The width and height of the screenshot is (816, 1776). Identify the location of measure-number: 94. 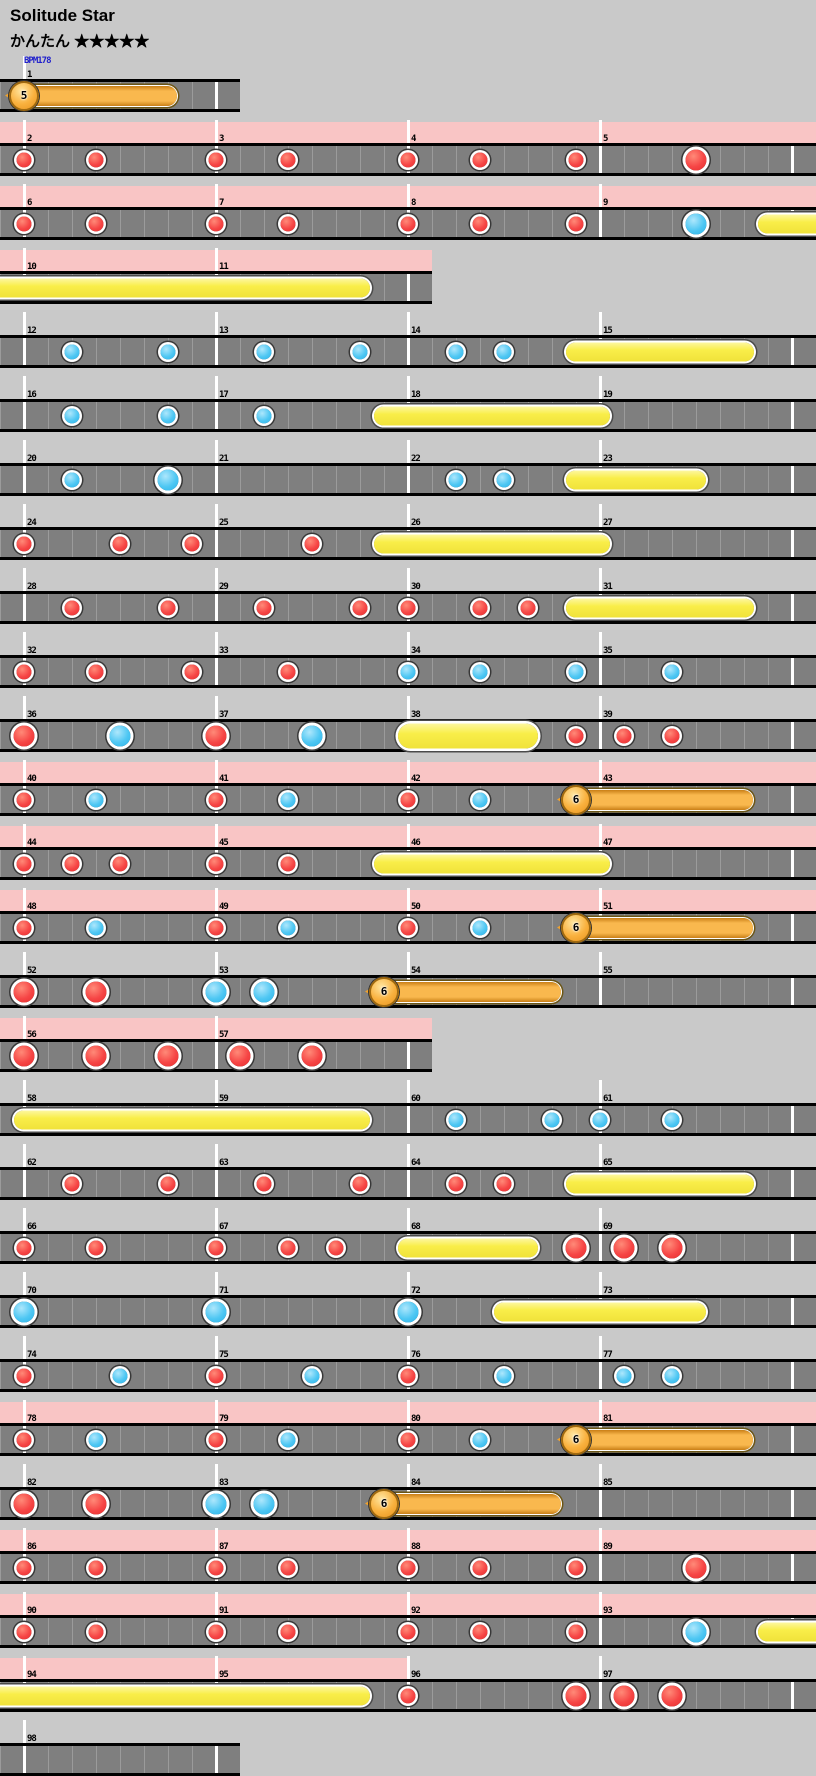
(32, 1675).